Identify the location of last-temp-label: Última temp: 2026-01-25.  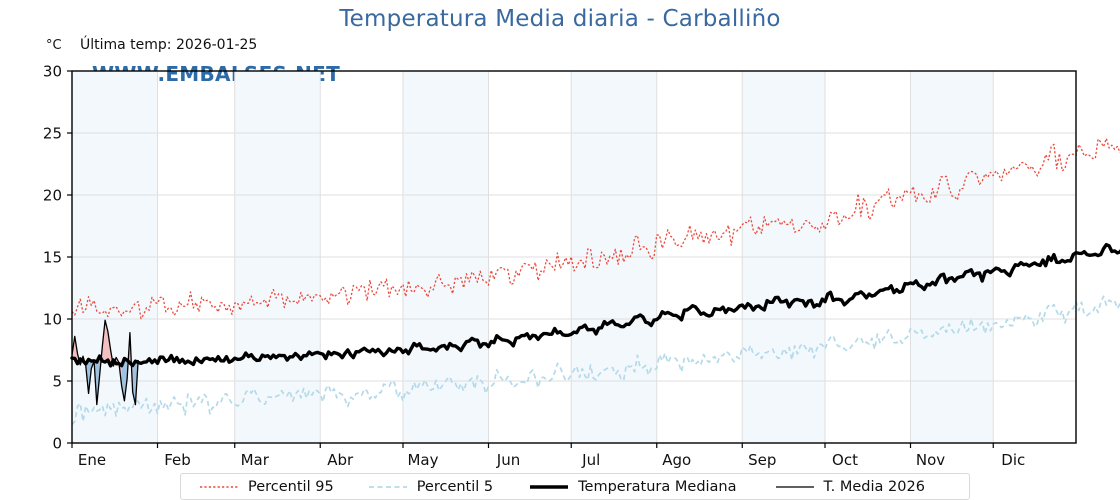
(169, 45).